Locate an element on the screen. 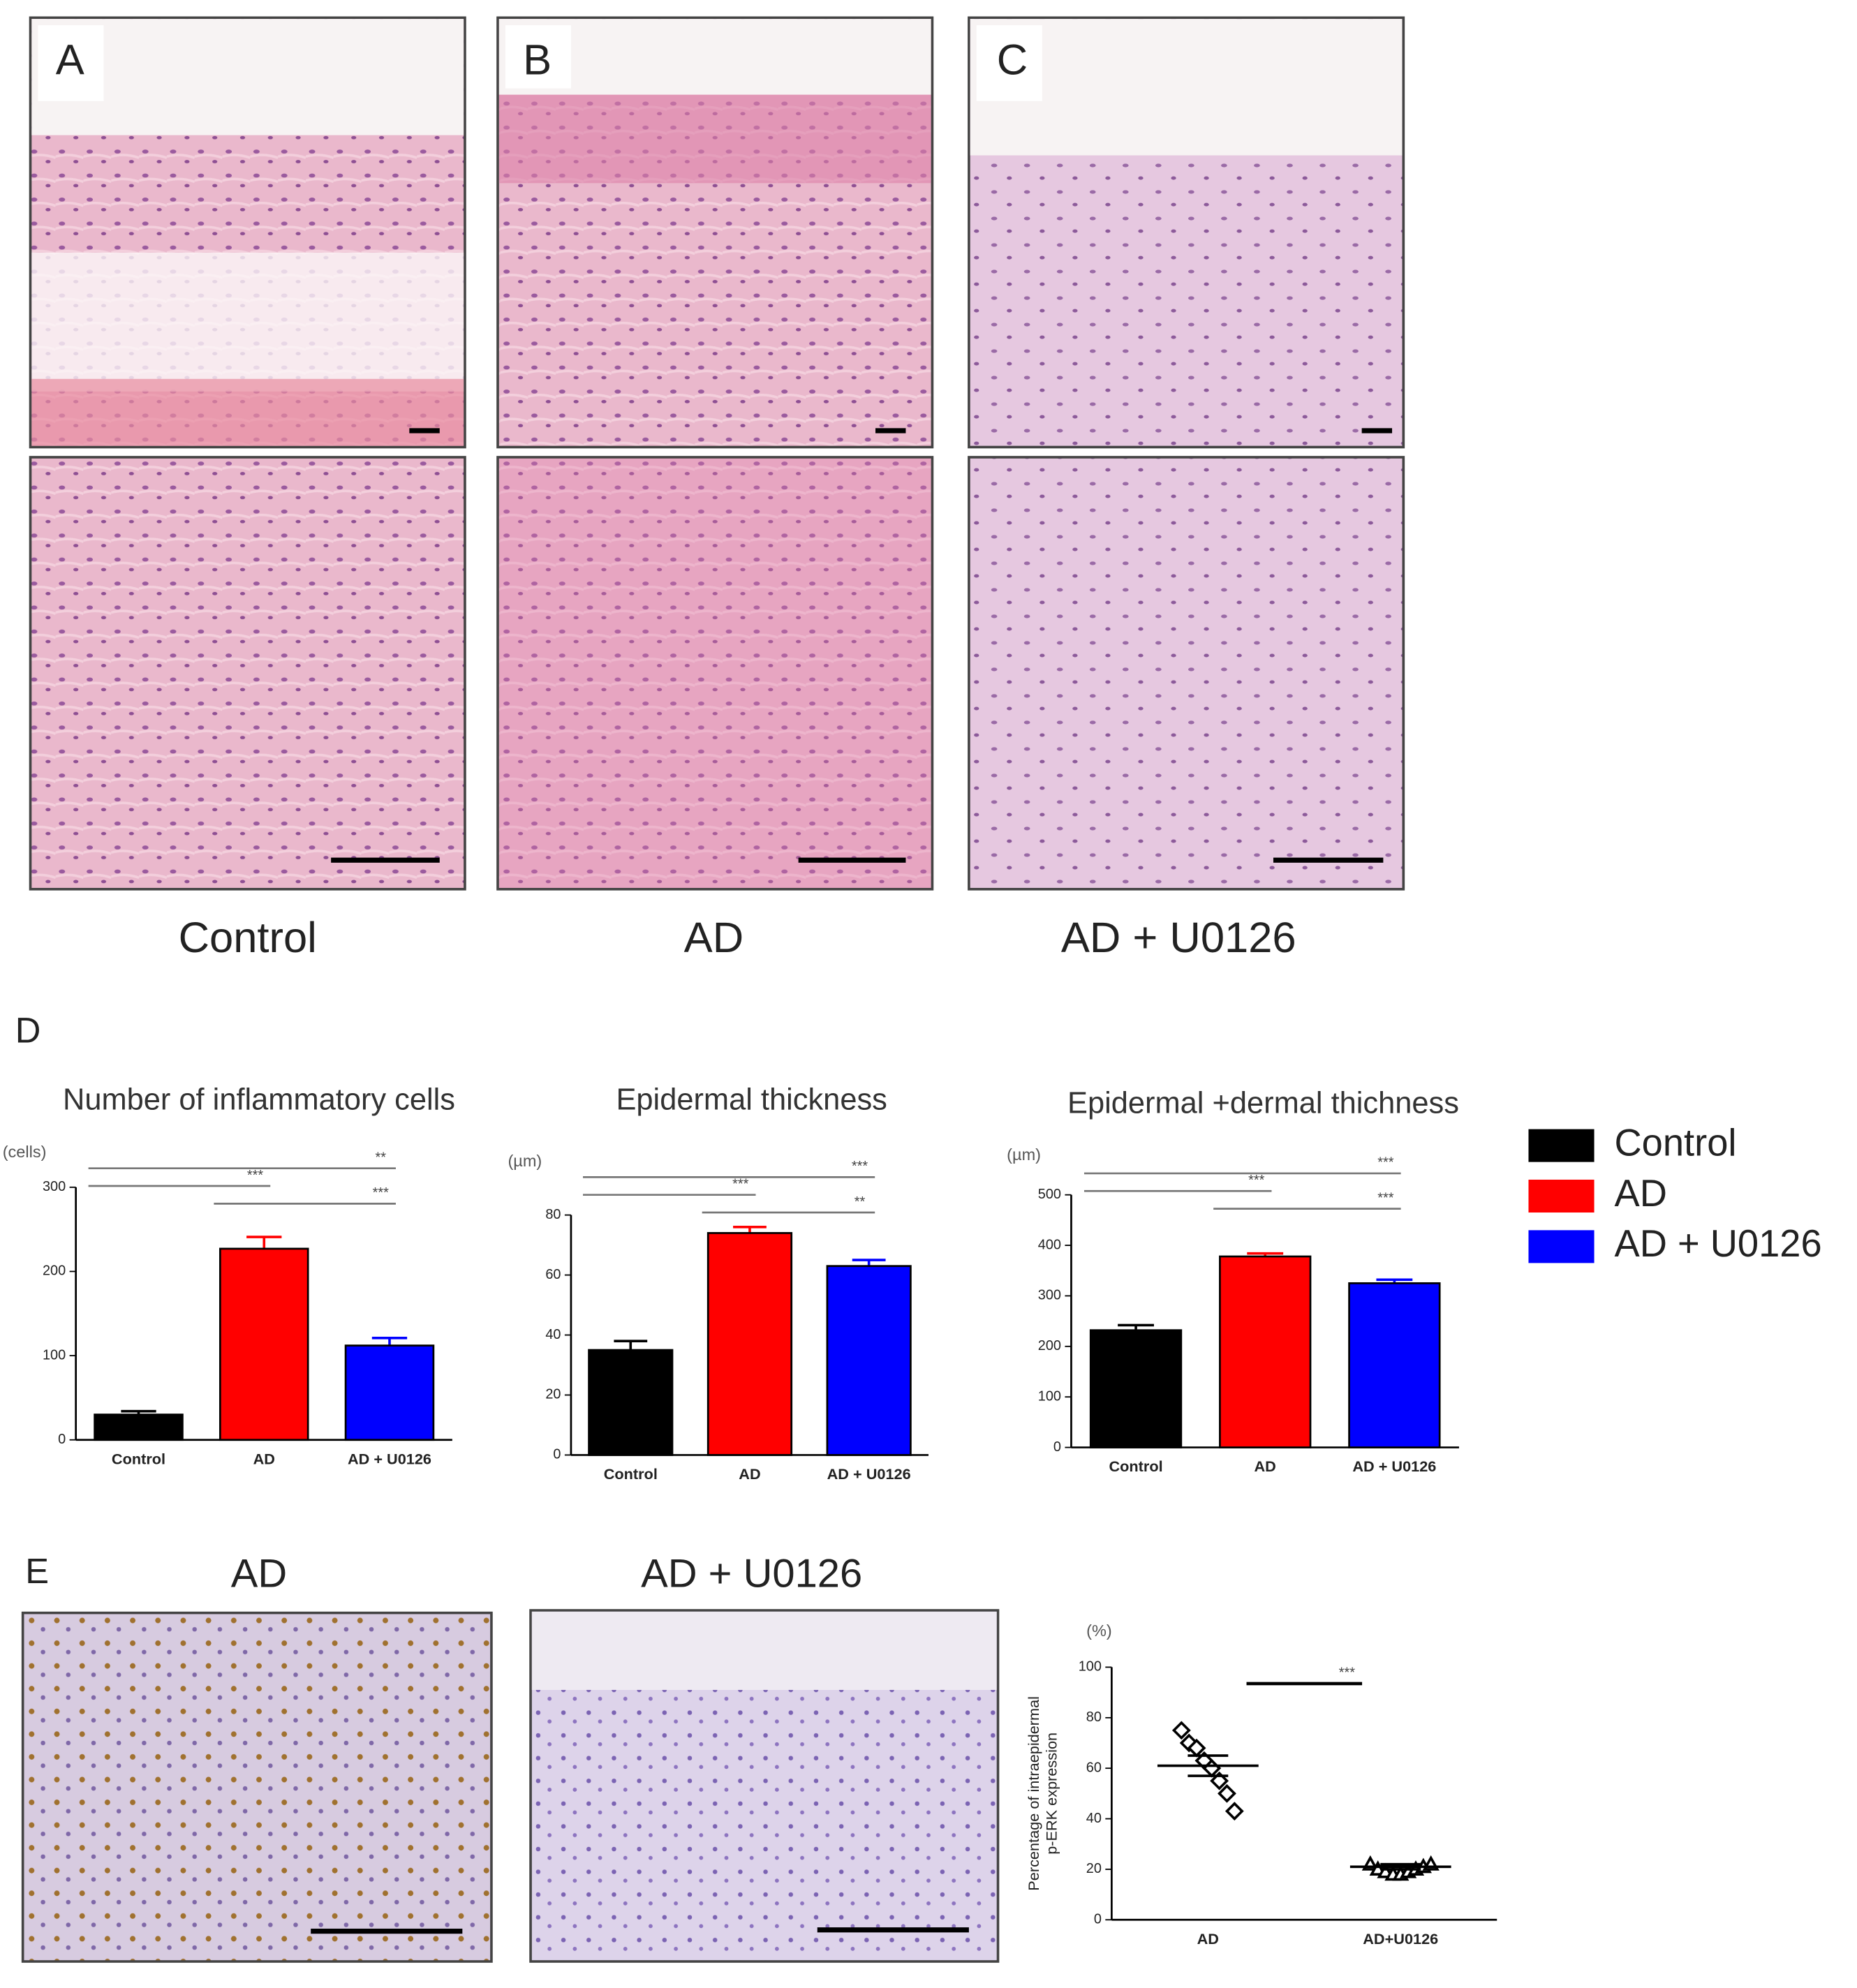 This screenshot has height=1988, width=1857. panel-label: B is located at coordinates (537, 60).